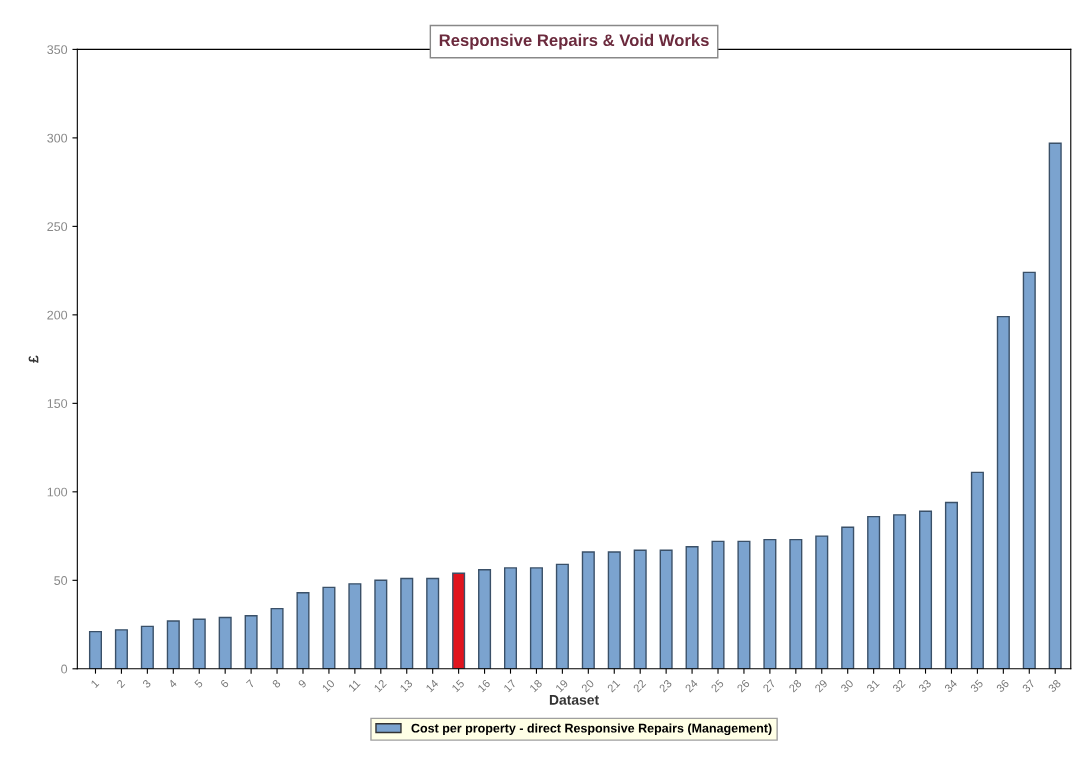 Image resolution: width=1074 pixels, height=760 pixels. What do you see at coordinates (743, 686) in the screenshot?
I see `x-tick-label: 26` at bounding box center [743, 686].